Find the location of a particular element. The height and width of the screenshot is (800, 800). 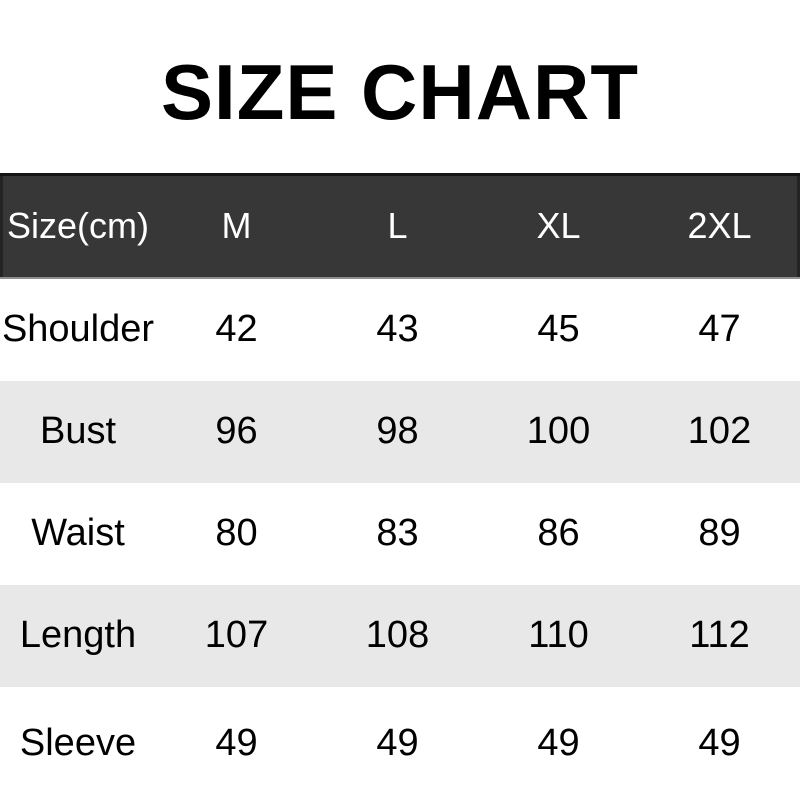

row-label-shoulder: Shoulder is located at coordinates (78, 329).